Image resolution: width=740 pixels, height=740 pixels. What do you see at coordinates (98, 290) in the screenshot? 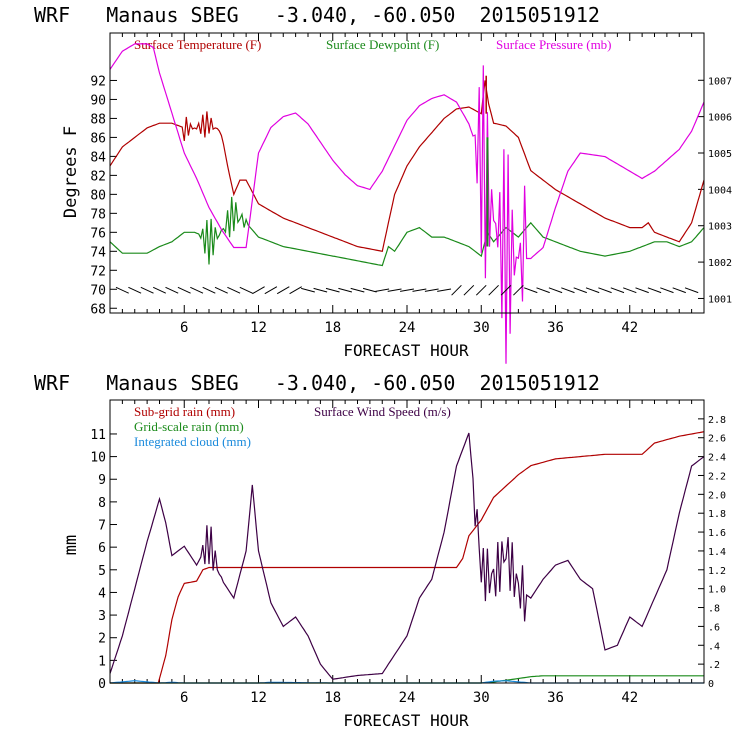
I see `y-tick-label: 70` at bounding box center [98, 290].